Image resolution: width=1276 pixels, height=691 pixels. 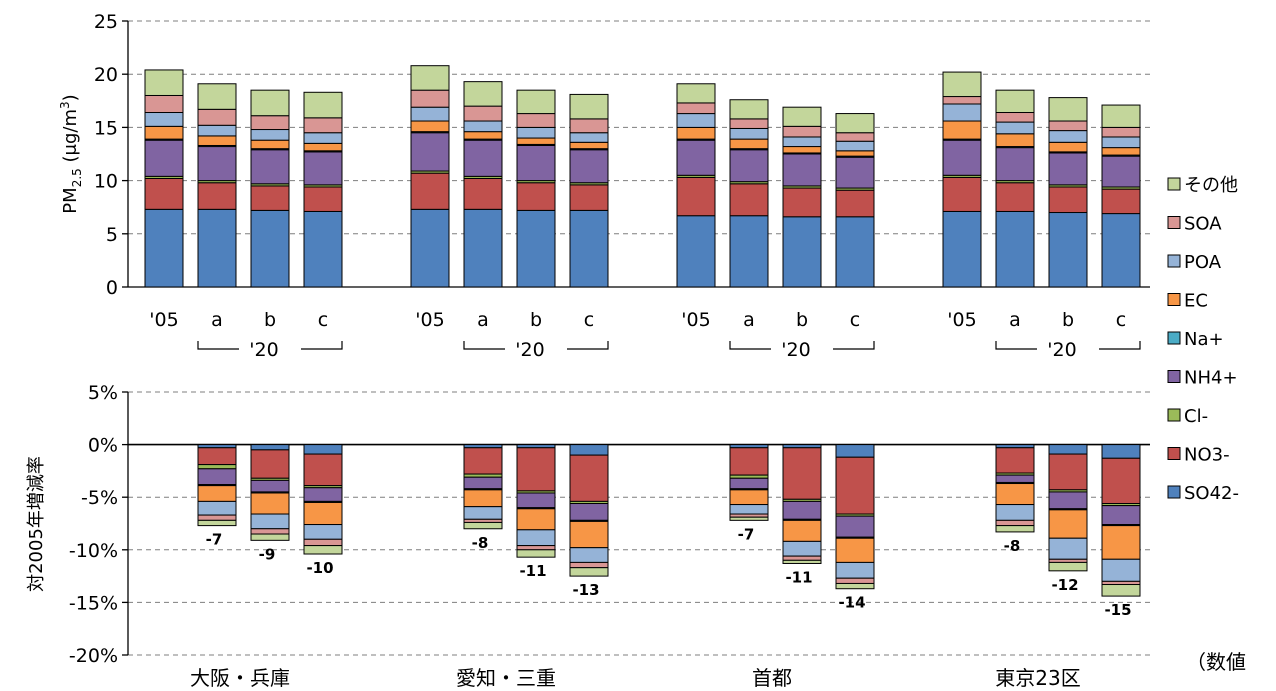 I want to click on legend-label: SOA, so click(x=1203, y=224).